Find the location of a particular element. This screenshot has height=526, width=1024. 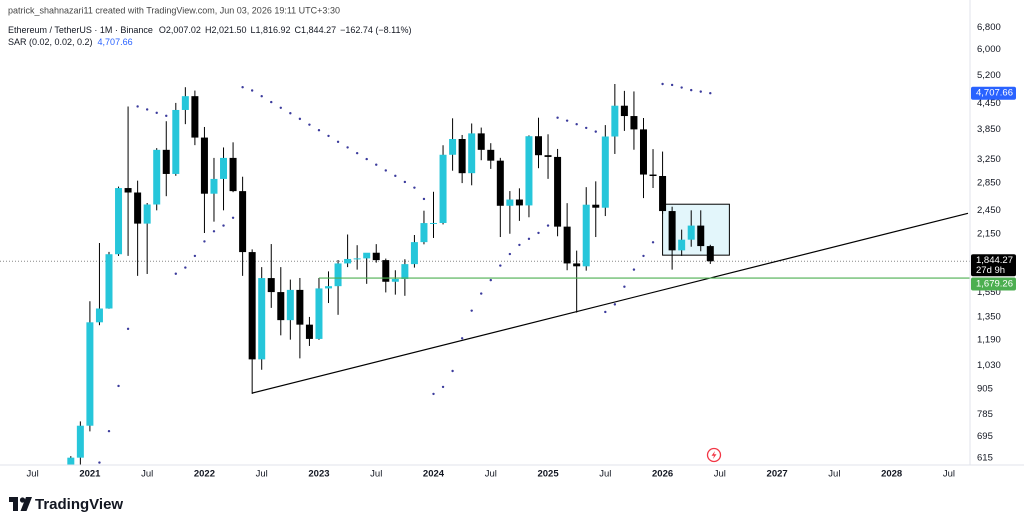

indicator-line: SAR (0.02, 0.02, 0.2) 4,707.66 is located at coordinates (70, 42).